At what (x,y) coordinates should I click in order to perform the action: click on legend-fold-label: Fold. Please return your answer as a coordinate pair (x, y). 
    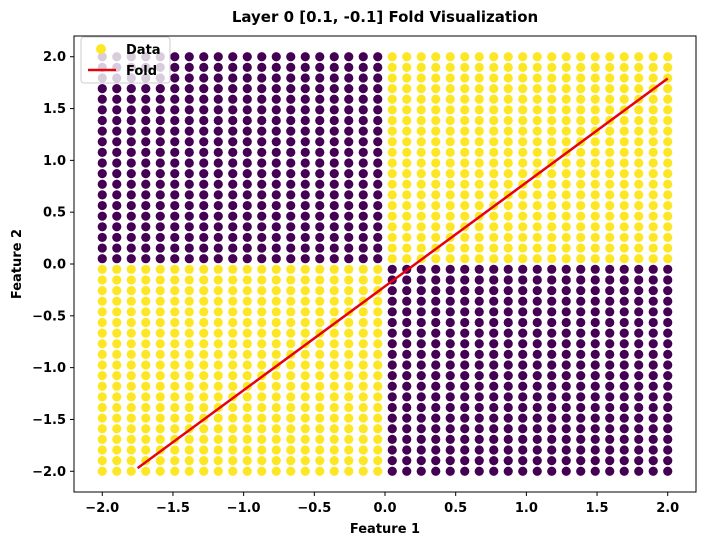
    Looking at the image, I should click on (141, 71).